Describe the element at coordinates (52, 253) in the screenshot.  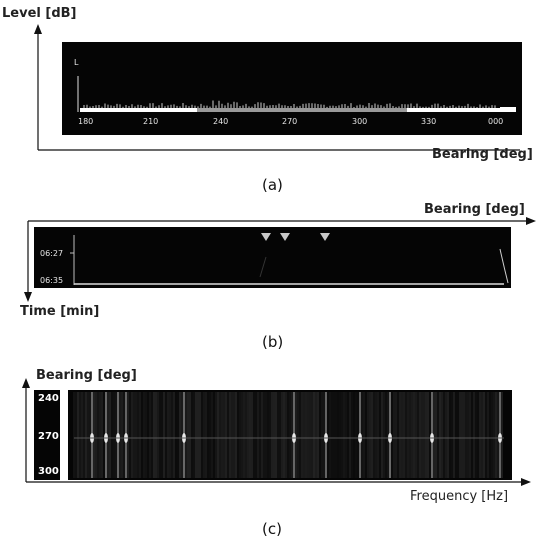
I see `panel-b-time-label-1: 06:27` at that location.